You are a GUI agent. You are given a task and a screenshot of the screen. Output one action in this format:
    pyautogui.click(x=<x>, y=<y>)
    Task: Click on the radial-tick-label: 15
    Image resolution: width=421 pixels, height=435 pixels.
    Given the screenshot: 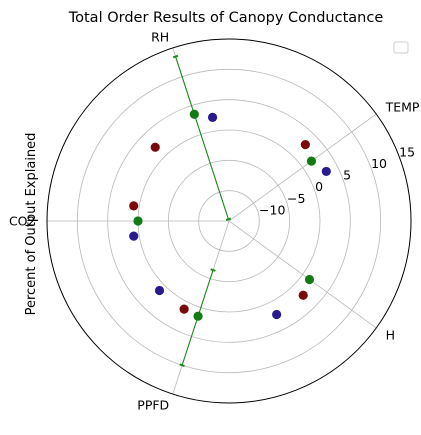 What is the action you would take?
    pyautogui.click(x=407, y=151)
    